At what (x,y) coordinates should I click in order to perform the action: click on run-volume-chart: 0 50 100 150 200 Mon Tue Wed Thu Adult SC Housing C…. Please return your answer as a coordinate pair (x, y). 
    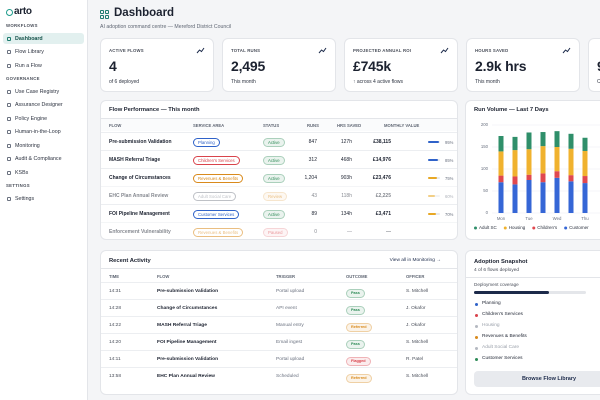
    Looking at the image, I should click on (537, 176).